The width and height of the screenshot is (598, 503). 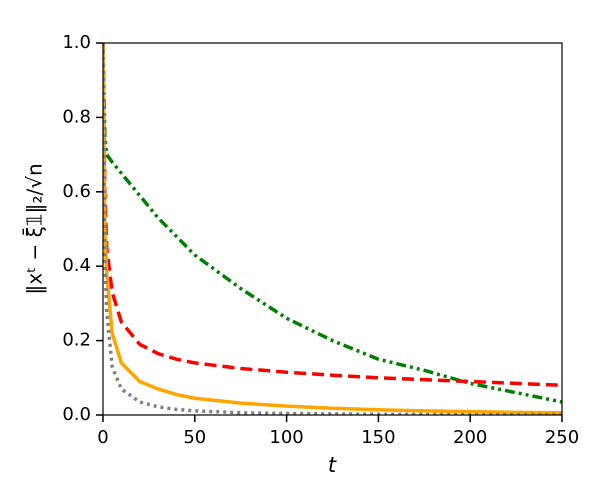 What do you see at coordinates (470, 437) in the screenshot?
I see `x-tick-label: 200` at bounding box center [470, 437].